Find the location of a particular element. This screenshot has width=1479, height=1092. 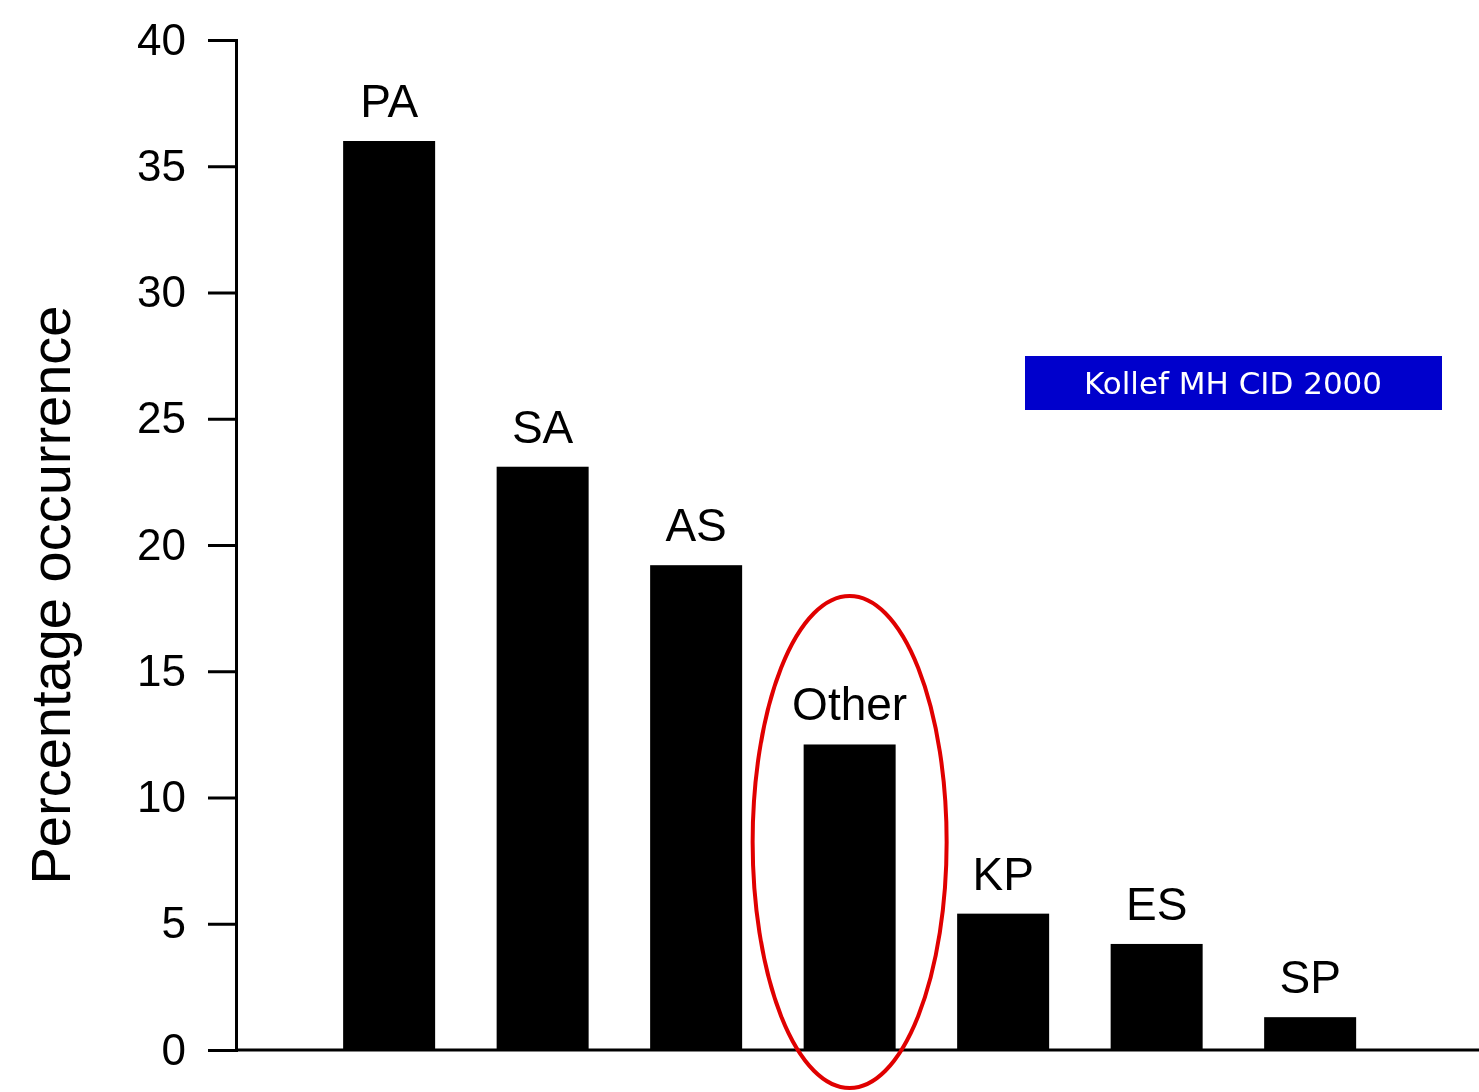

x-tick-label: KP is located at coordinates (1003, 873).